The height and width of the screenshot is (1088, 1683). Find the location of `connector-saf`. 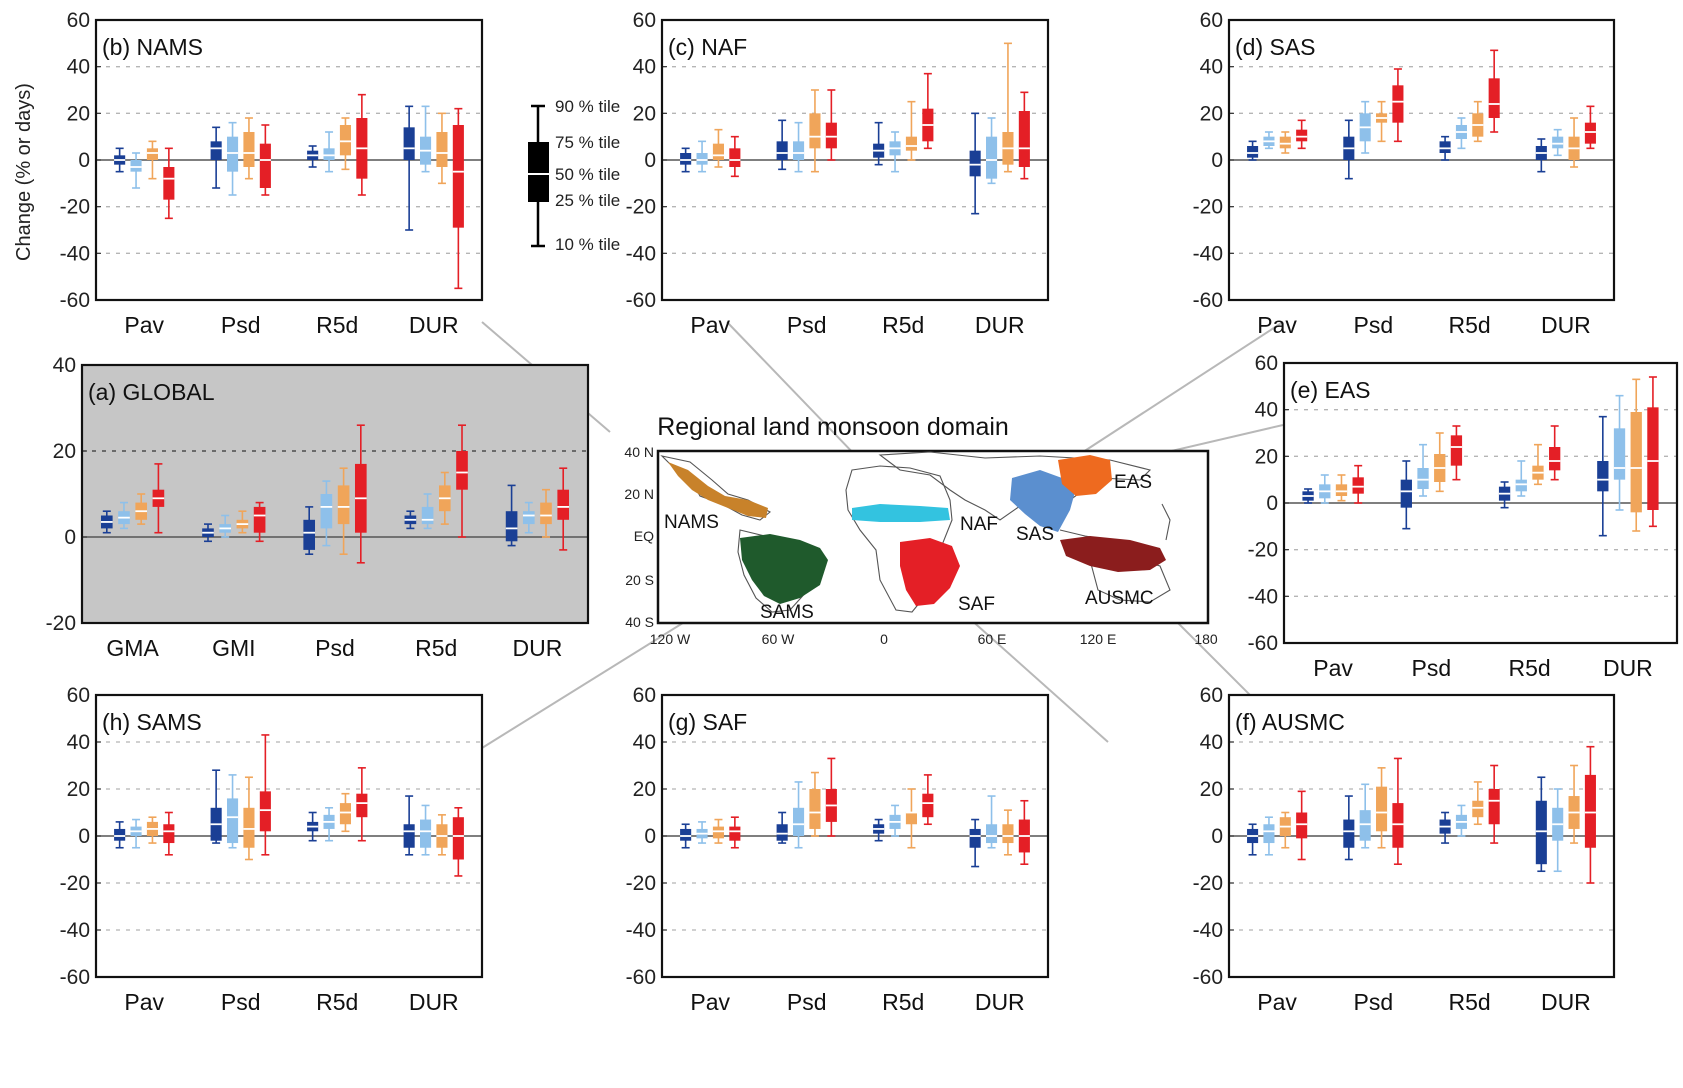

connector-saf is located at coordinates (1034, 676).